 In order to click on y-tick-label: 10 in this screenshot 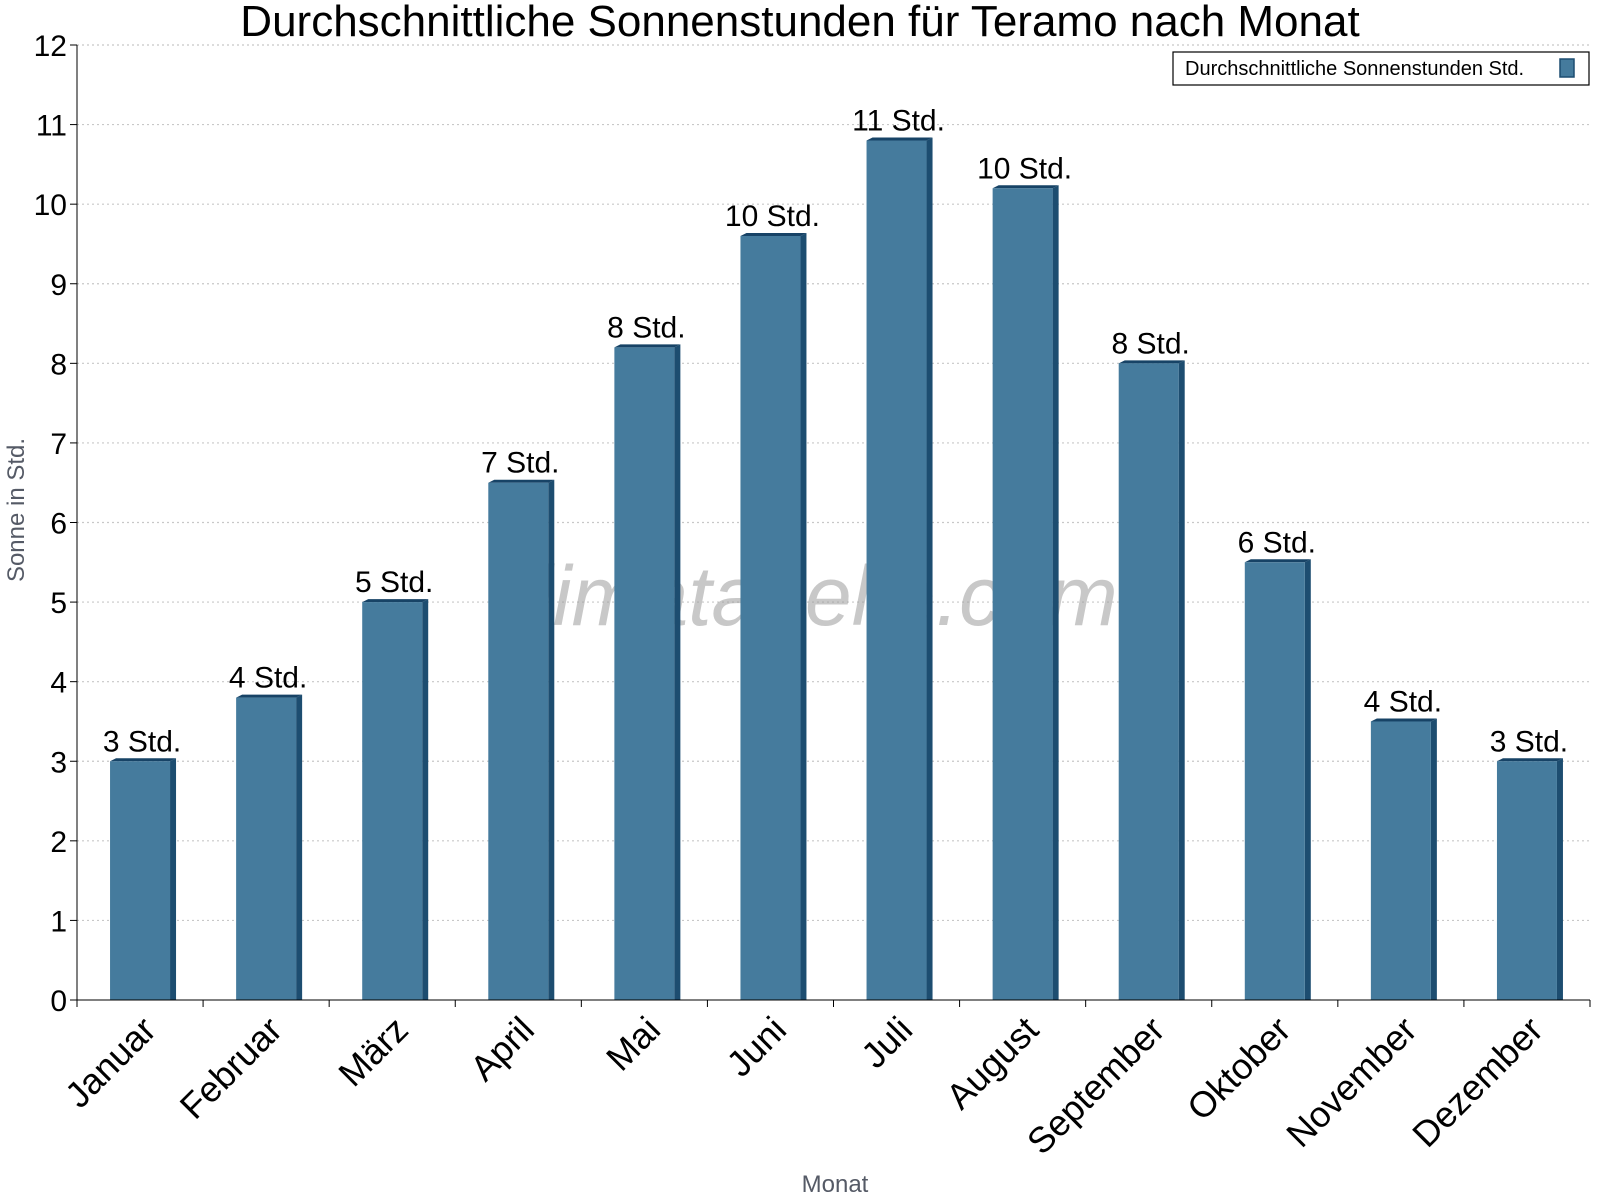, I will do `click(50, 205)`.